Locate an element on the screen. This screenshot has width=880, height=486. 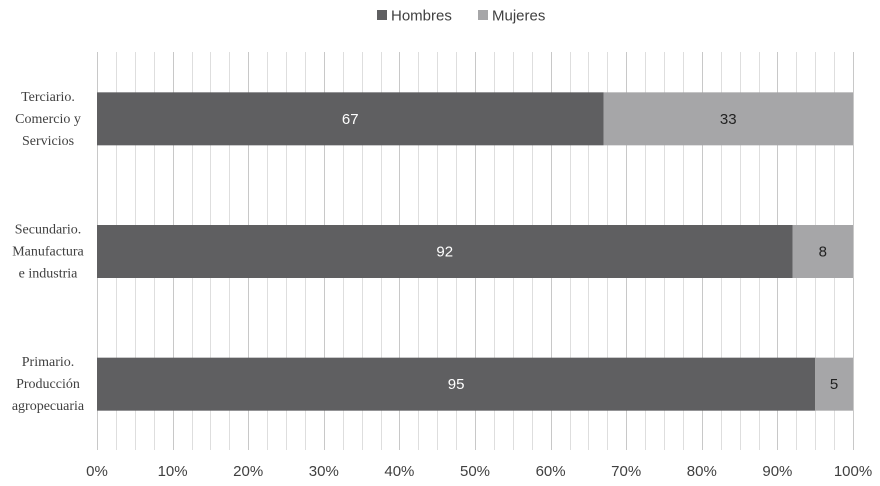
data-label-mujeres: 8 is located at coordinates (823, 252).